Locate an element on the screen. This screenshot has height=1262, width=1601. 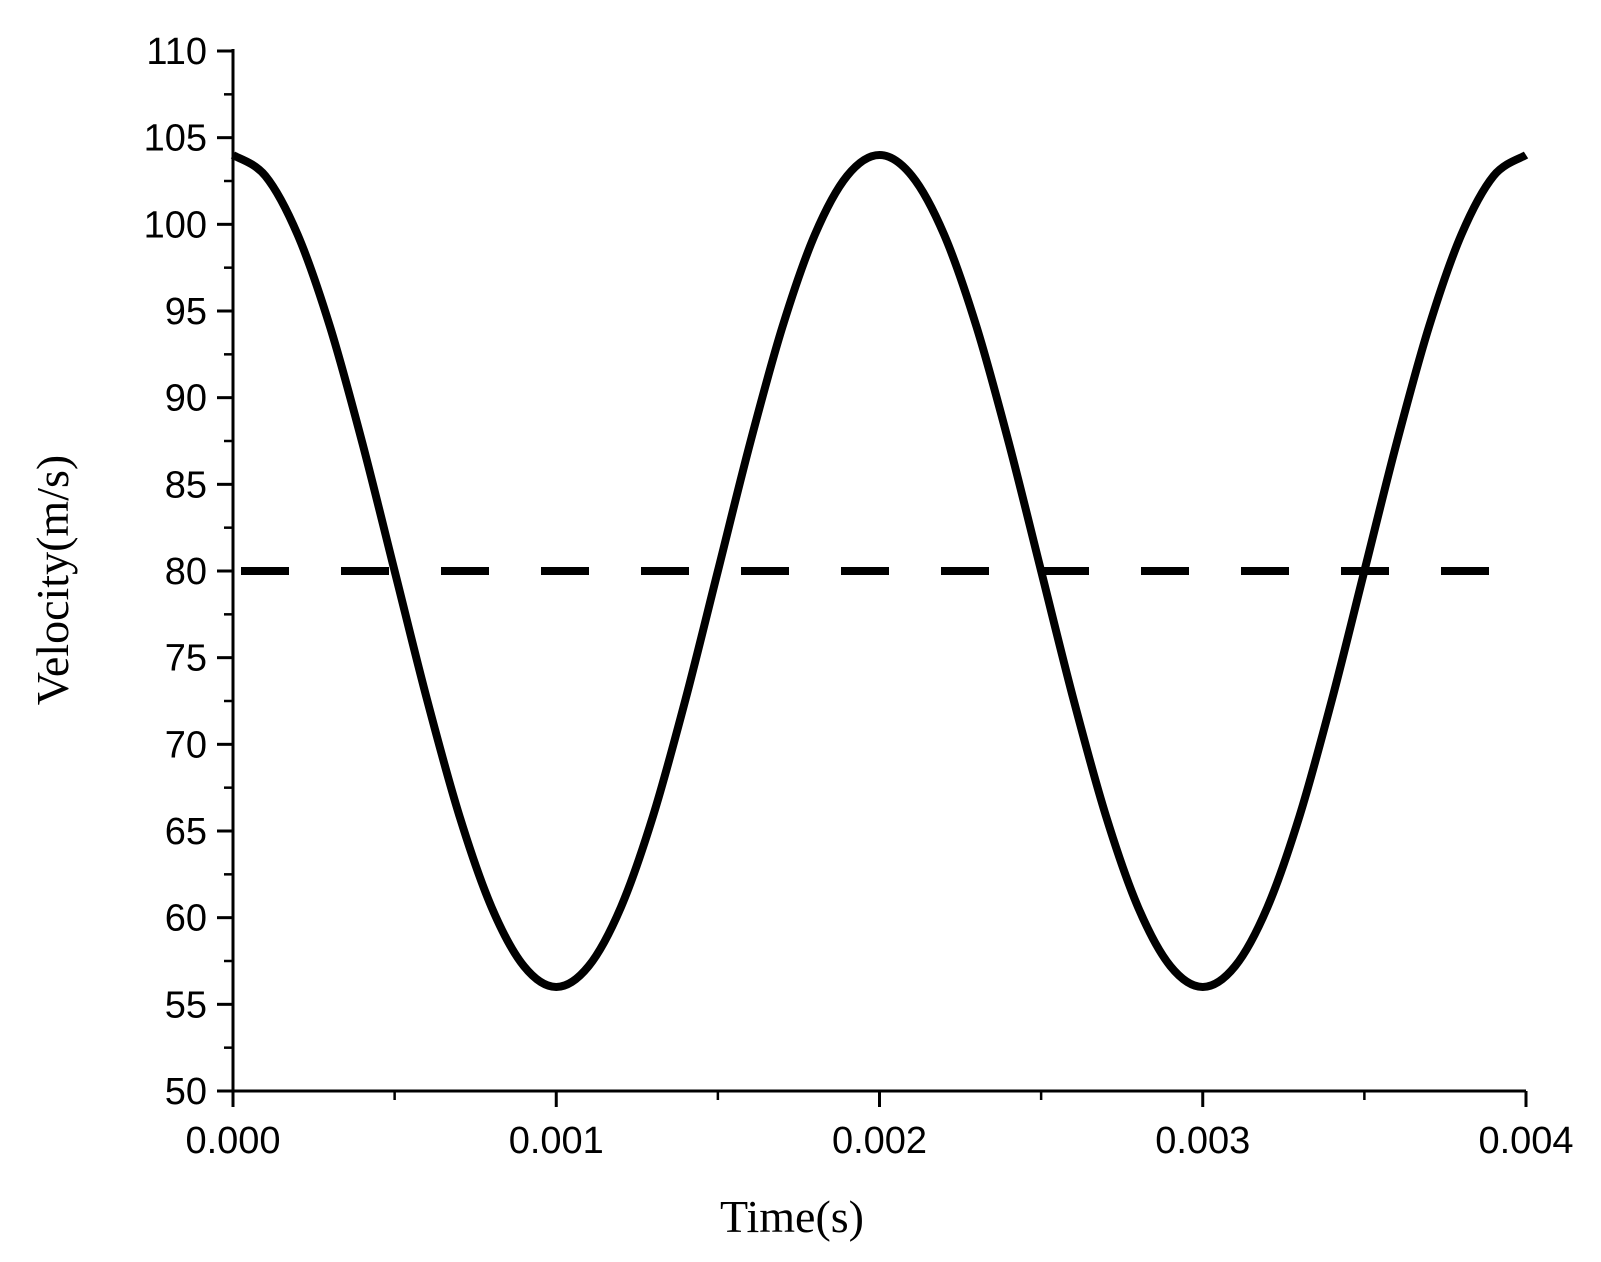
y-tick-label: 55 is located at coordinates (186, 1005).